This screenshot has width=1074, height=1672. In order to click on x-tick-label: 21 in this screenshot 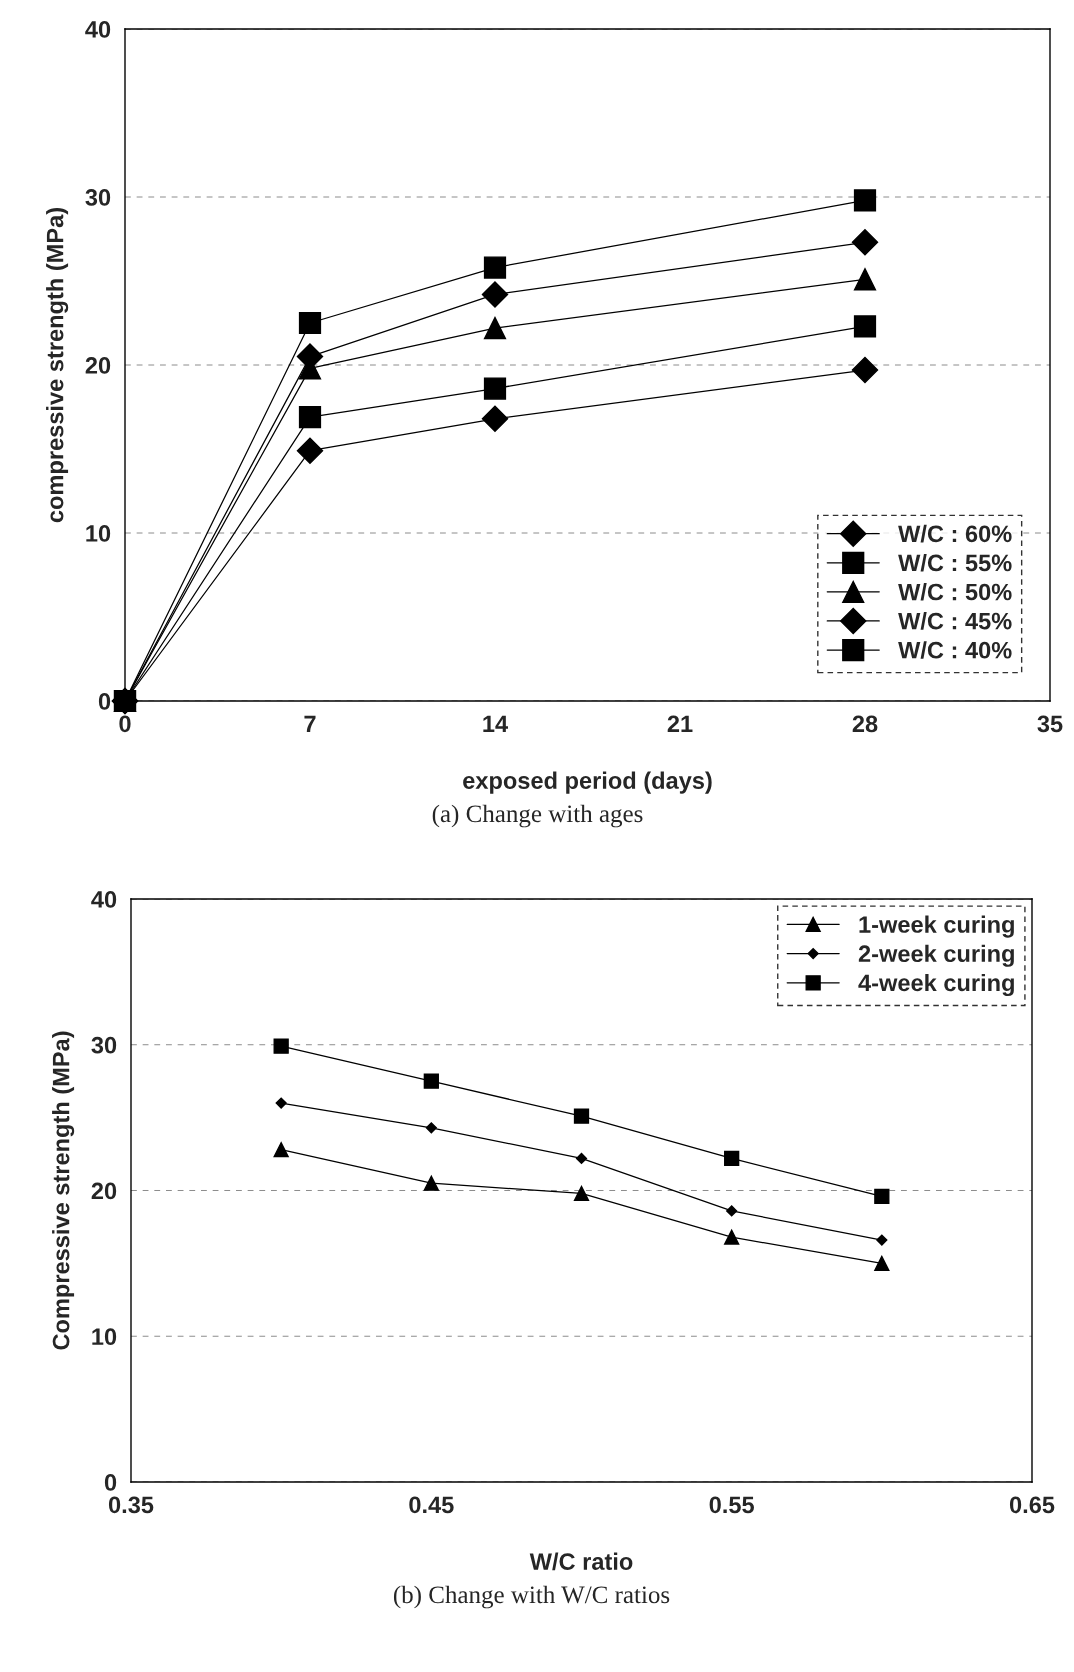, I will do `click(680, 723)`.